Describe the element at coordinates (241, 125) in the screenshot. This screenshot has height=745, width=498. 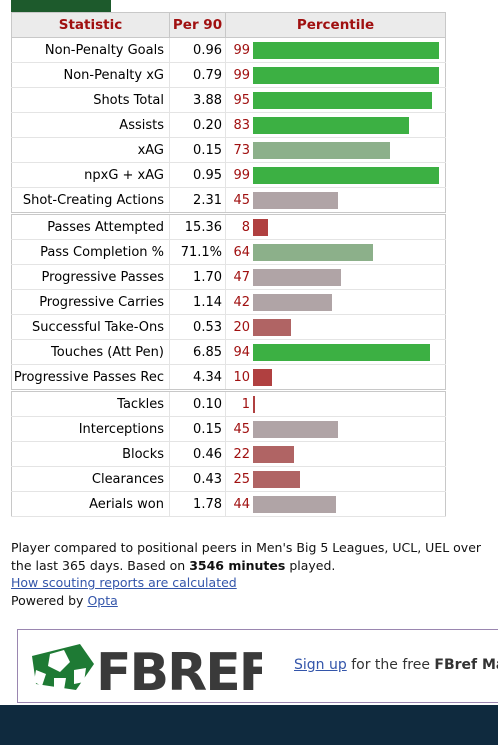
I see `percentile-value: 83` at that location.